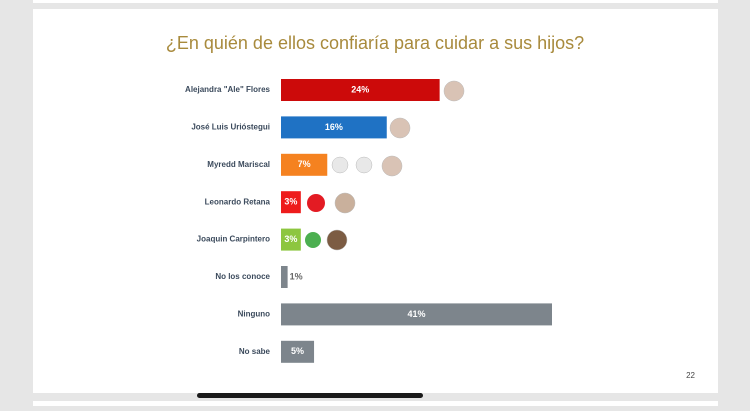 This screenshot has height=411, width=750. Describe the element at coordinates (254, 314) in the screenshot. I see `category-label: Ninguno` at that location.